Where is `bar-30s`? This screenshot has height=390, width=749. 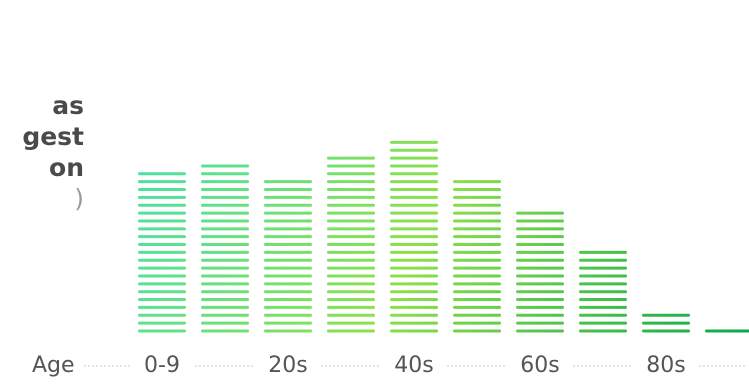 bar-30s is located at coordinates (351, 244).